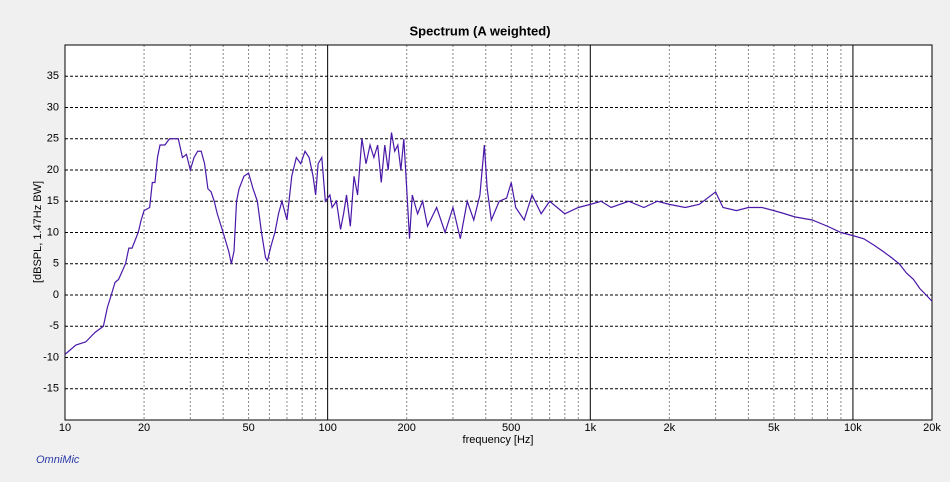 This screenshot has height=482, width=950. Describe the element at coordinates (53, 201) in the screenshot. I see `y-tick-label: 15` at that location.